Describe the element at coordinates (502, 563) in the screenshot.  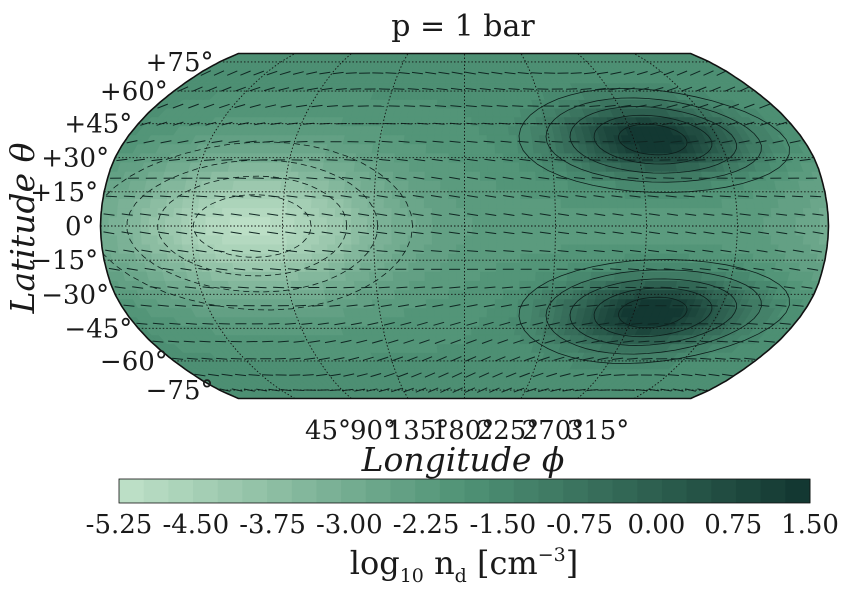
I see `colorbar-label-unit: [cm` at that location.